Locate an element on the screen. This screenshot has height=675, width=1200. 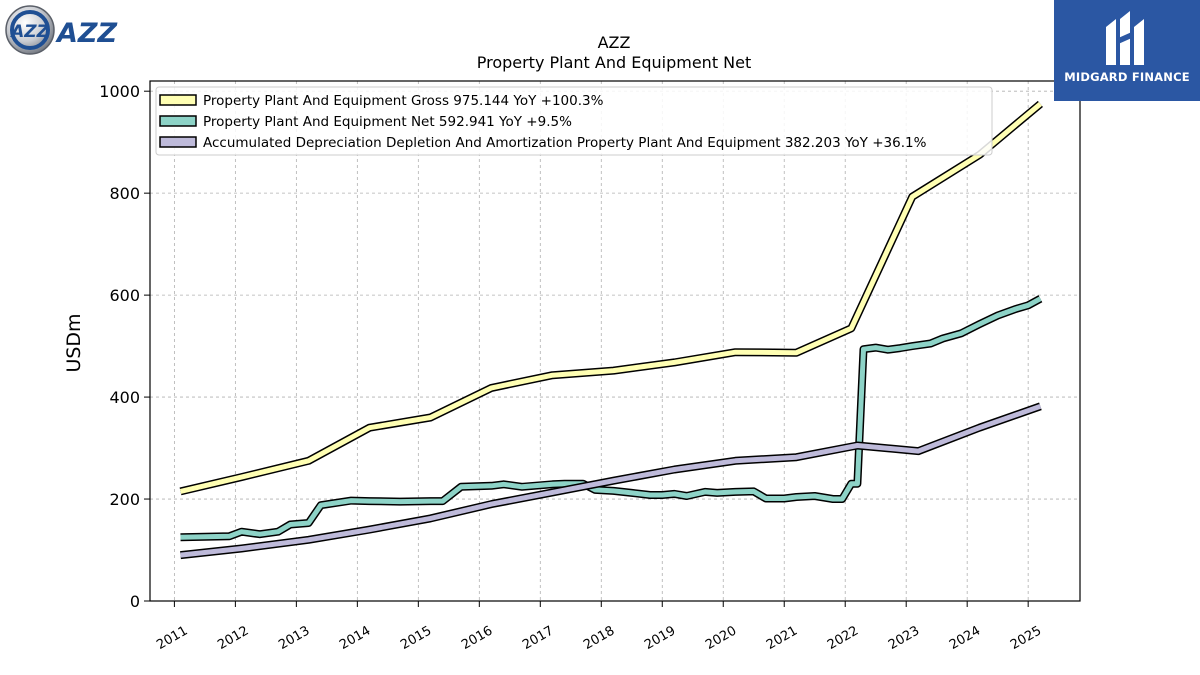
midgard-monogram-icon is located at coordinates (1125, 38).